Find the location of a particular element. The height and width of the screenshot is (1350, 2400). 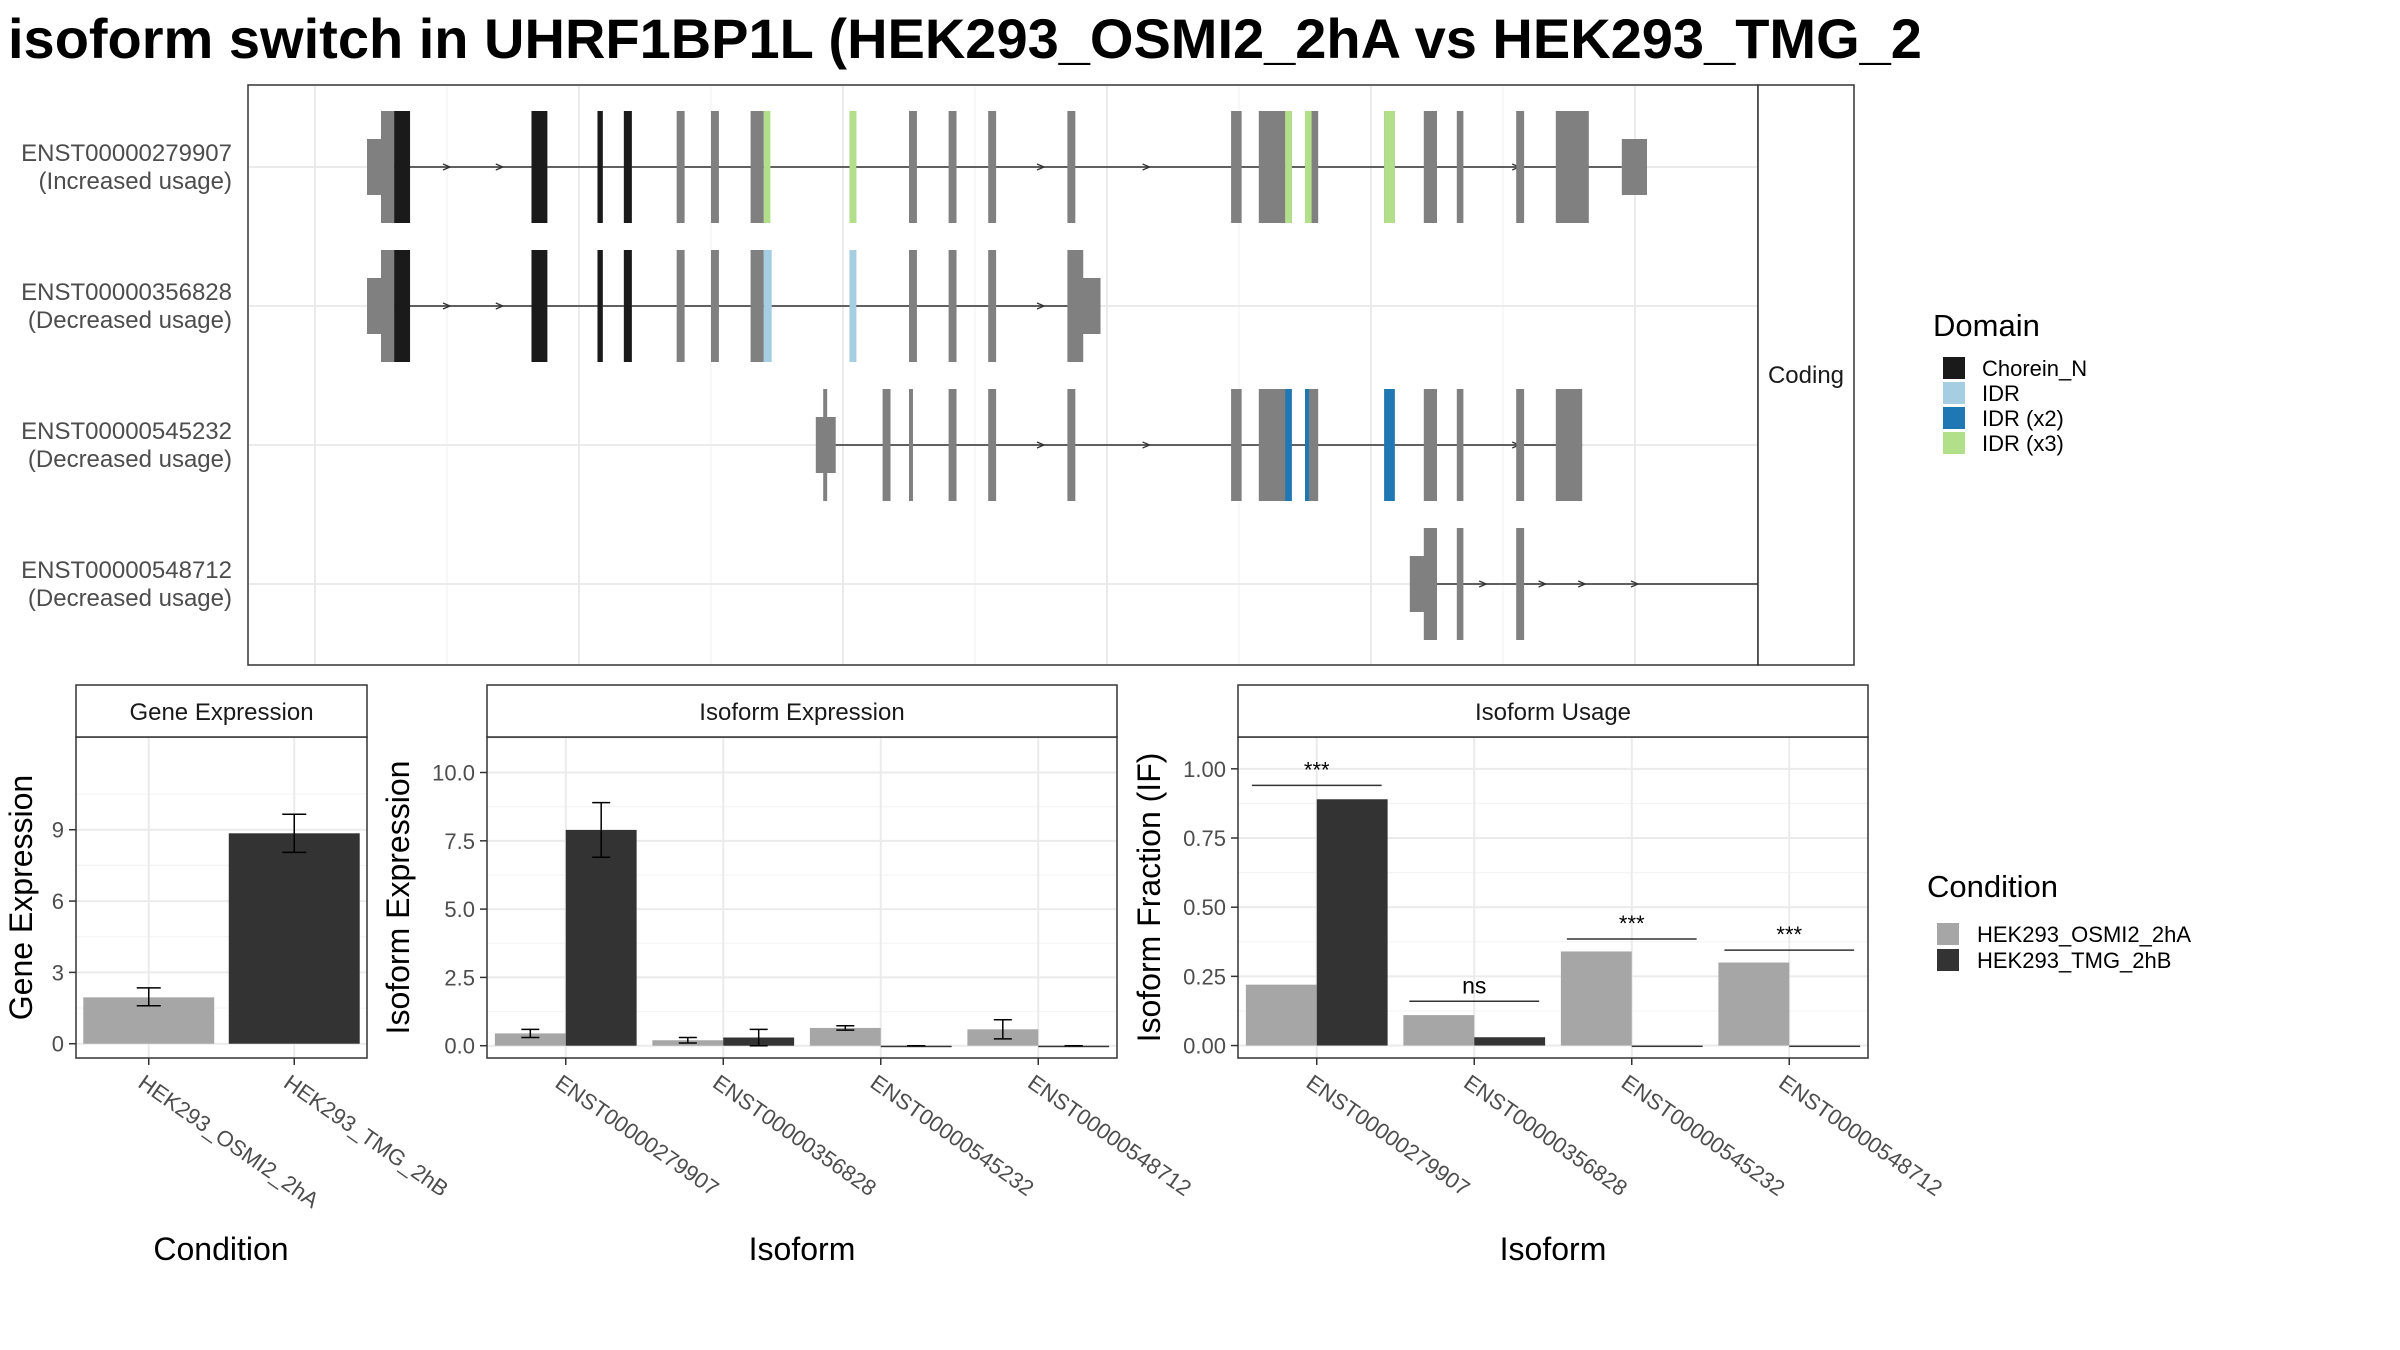

condition-legend-label: HEK293_TMG_2hB is located at coordinates (2074, 960).